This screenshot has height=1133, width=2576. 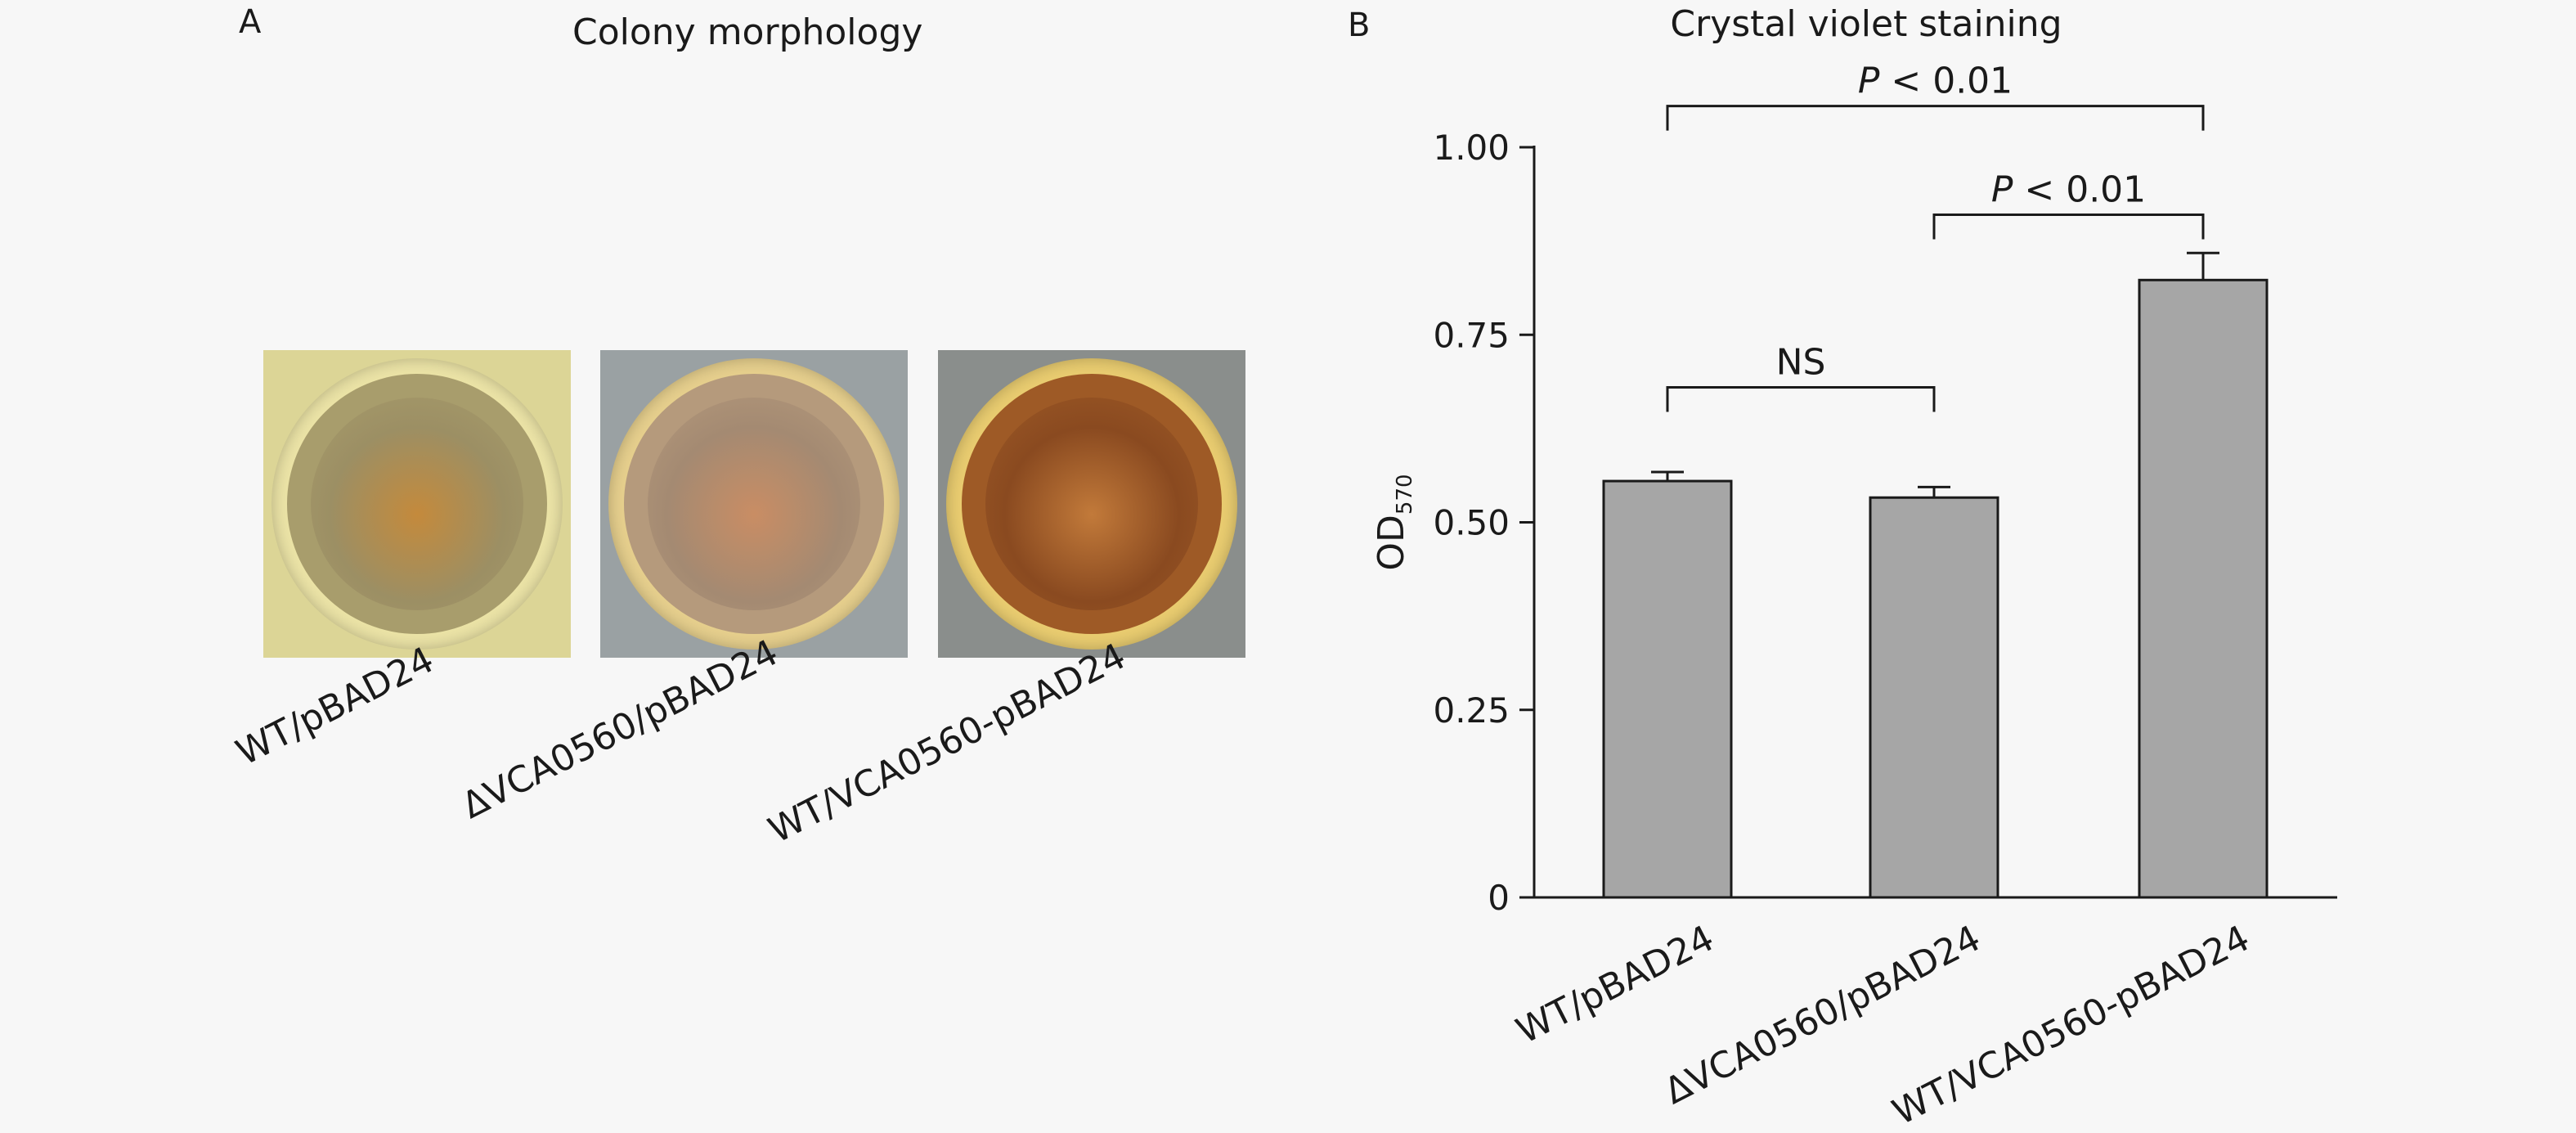 What do you see at coordinates (1405, 494) in the screenshot?
I see `y-axis-label-subscript: 570` at bounding box center [1405, 494].